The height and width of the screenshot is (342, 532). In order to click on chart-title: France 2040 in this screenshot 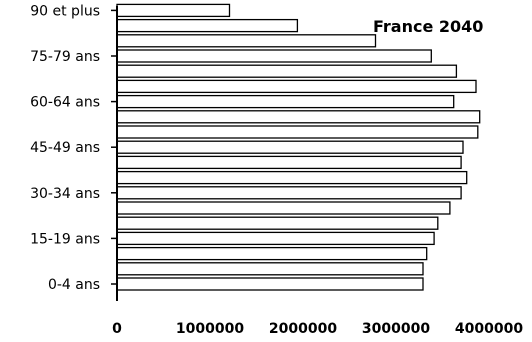, I will do `click(428, 26)`.